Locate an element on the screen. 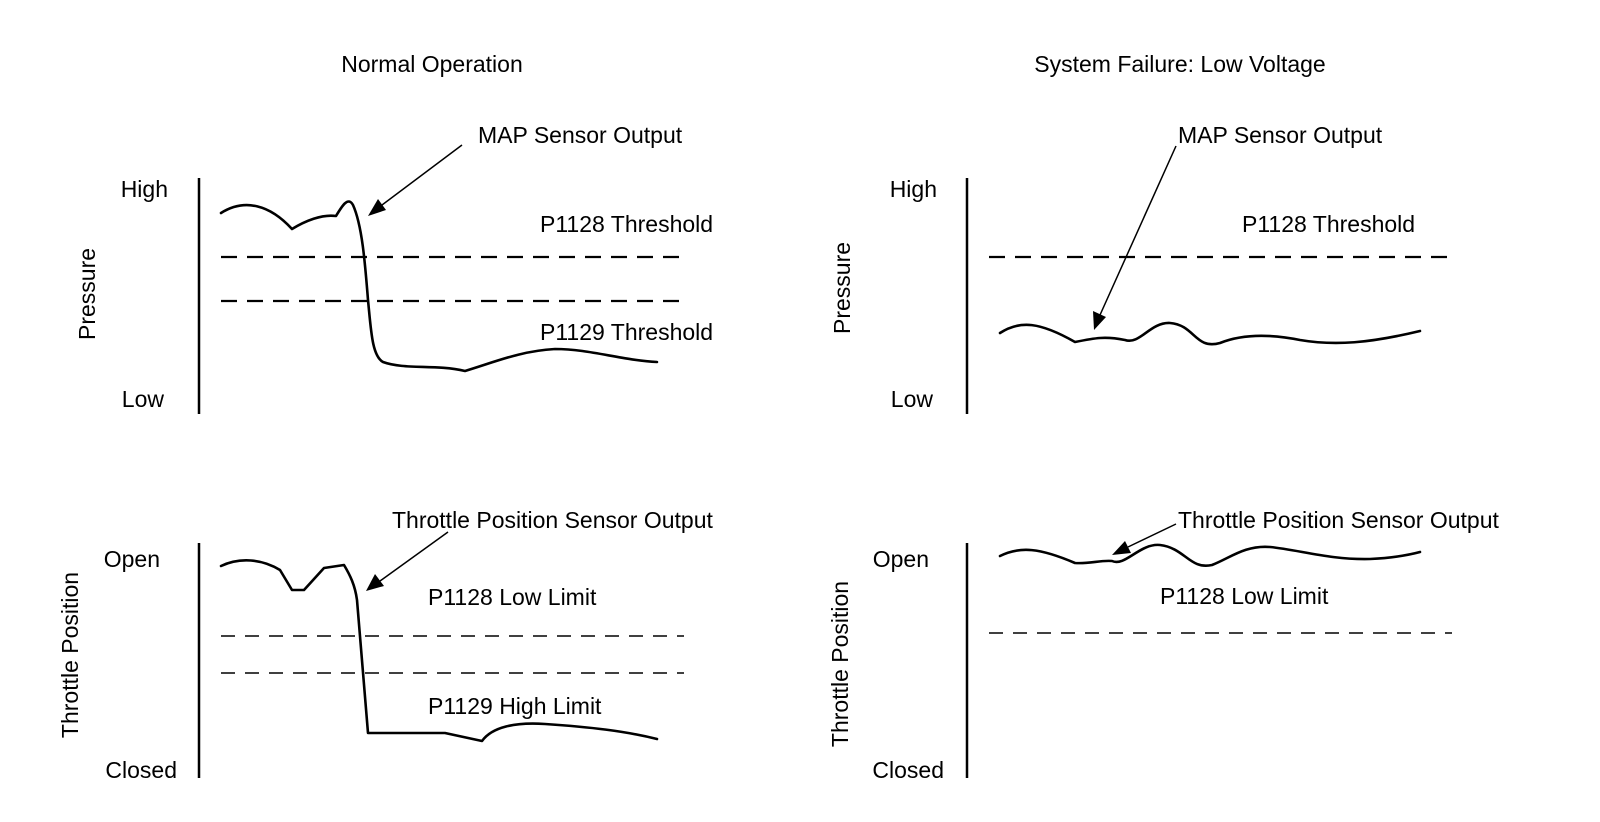 The image size is (1600, 822). column-title-normal: Normal Operation is located at coordinates (432, 64).